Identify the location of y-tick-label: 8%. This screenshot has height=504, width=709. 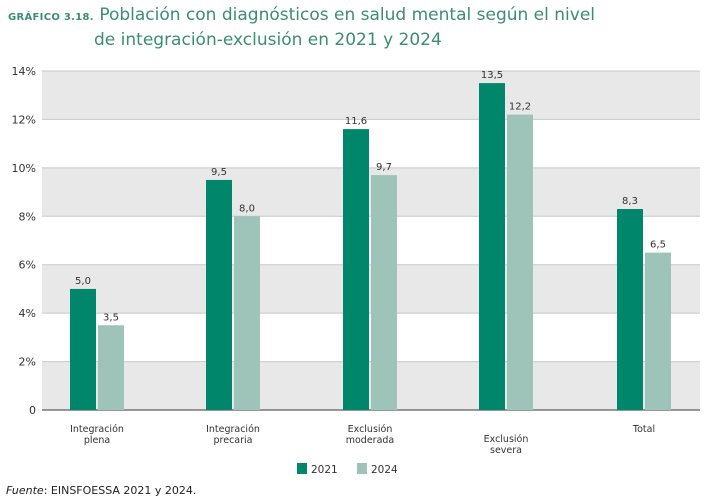
(27, 216).